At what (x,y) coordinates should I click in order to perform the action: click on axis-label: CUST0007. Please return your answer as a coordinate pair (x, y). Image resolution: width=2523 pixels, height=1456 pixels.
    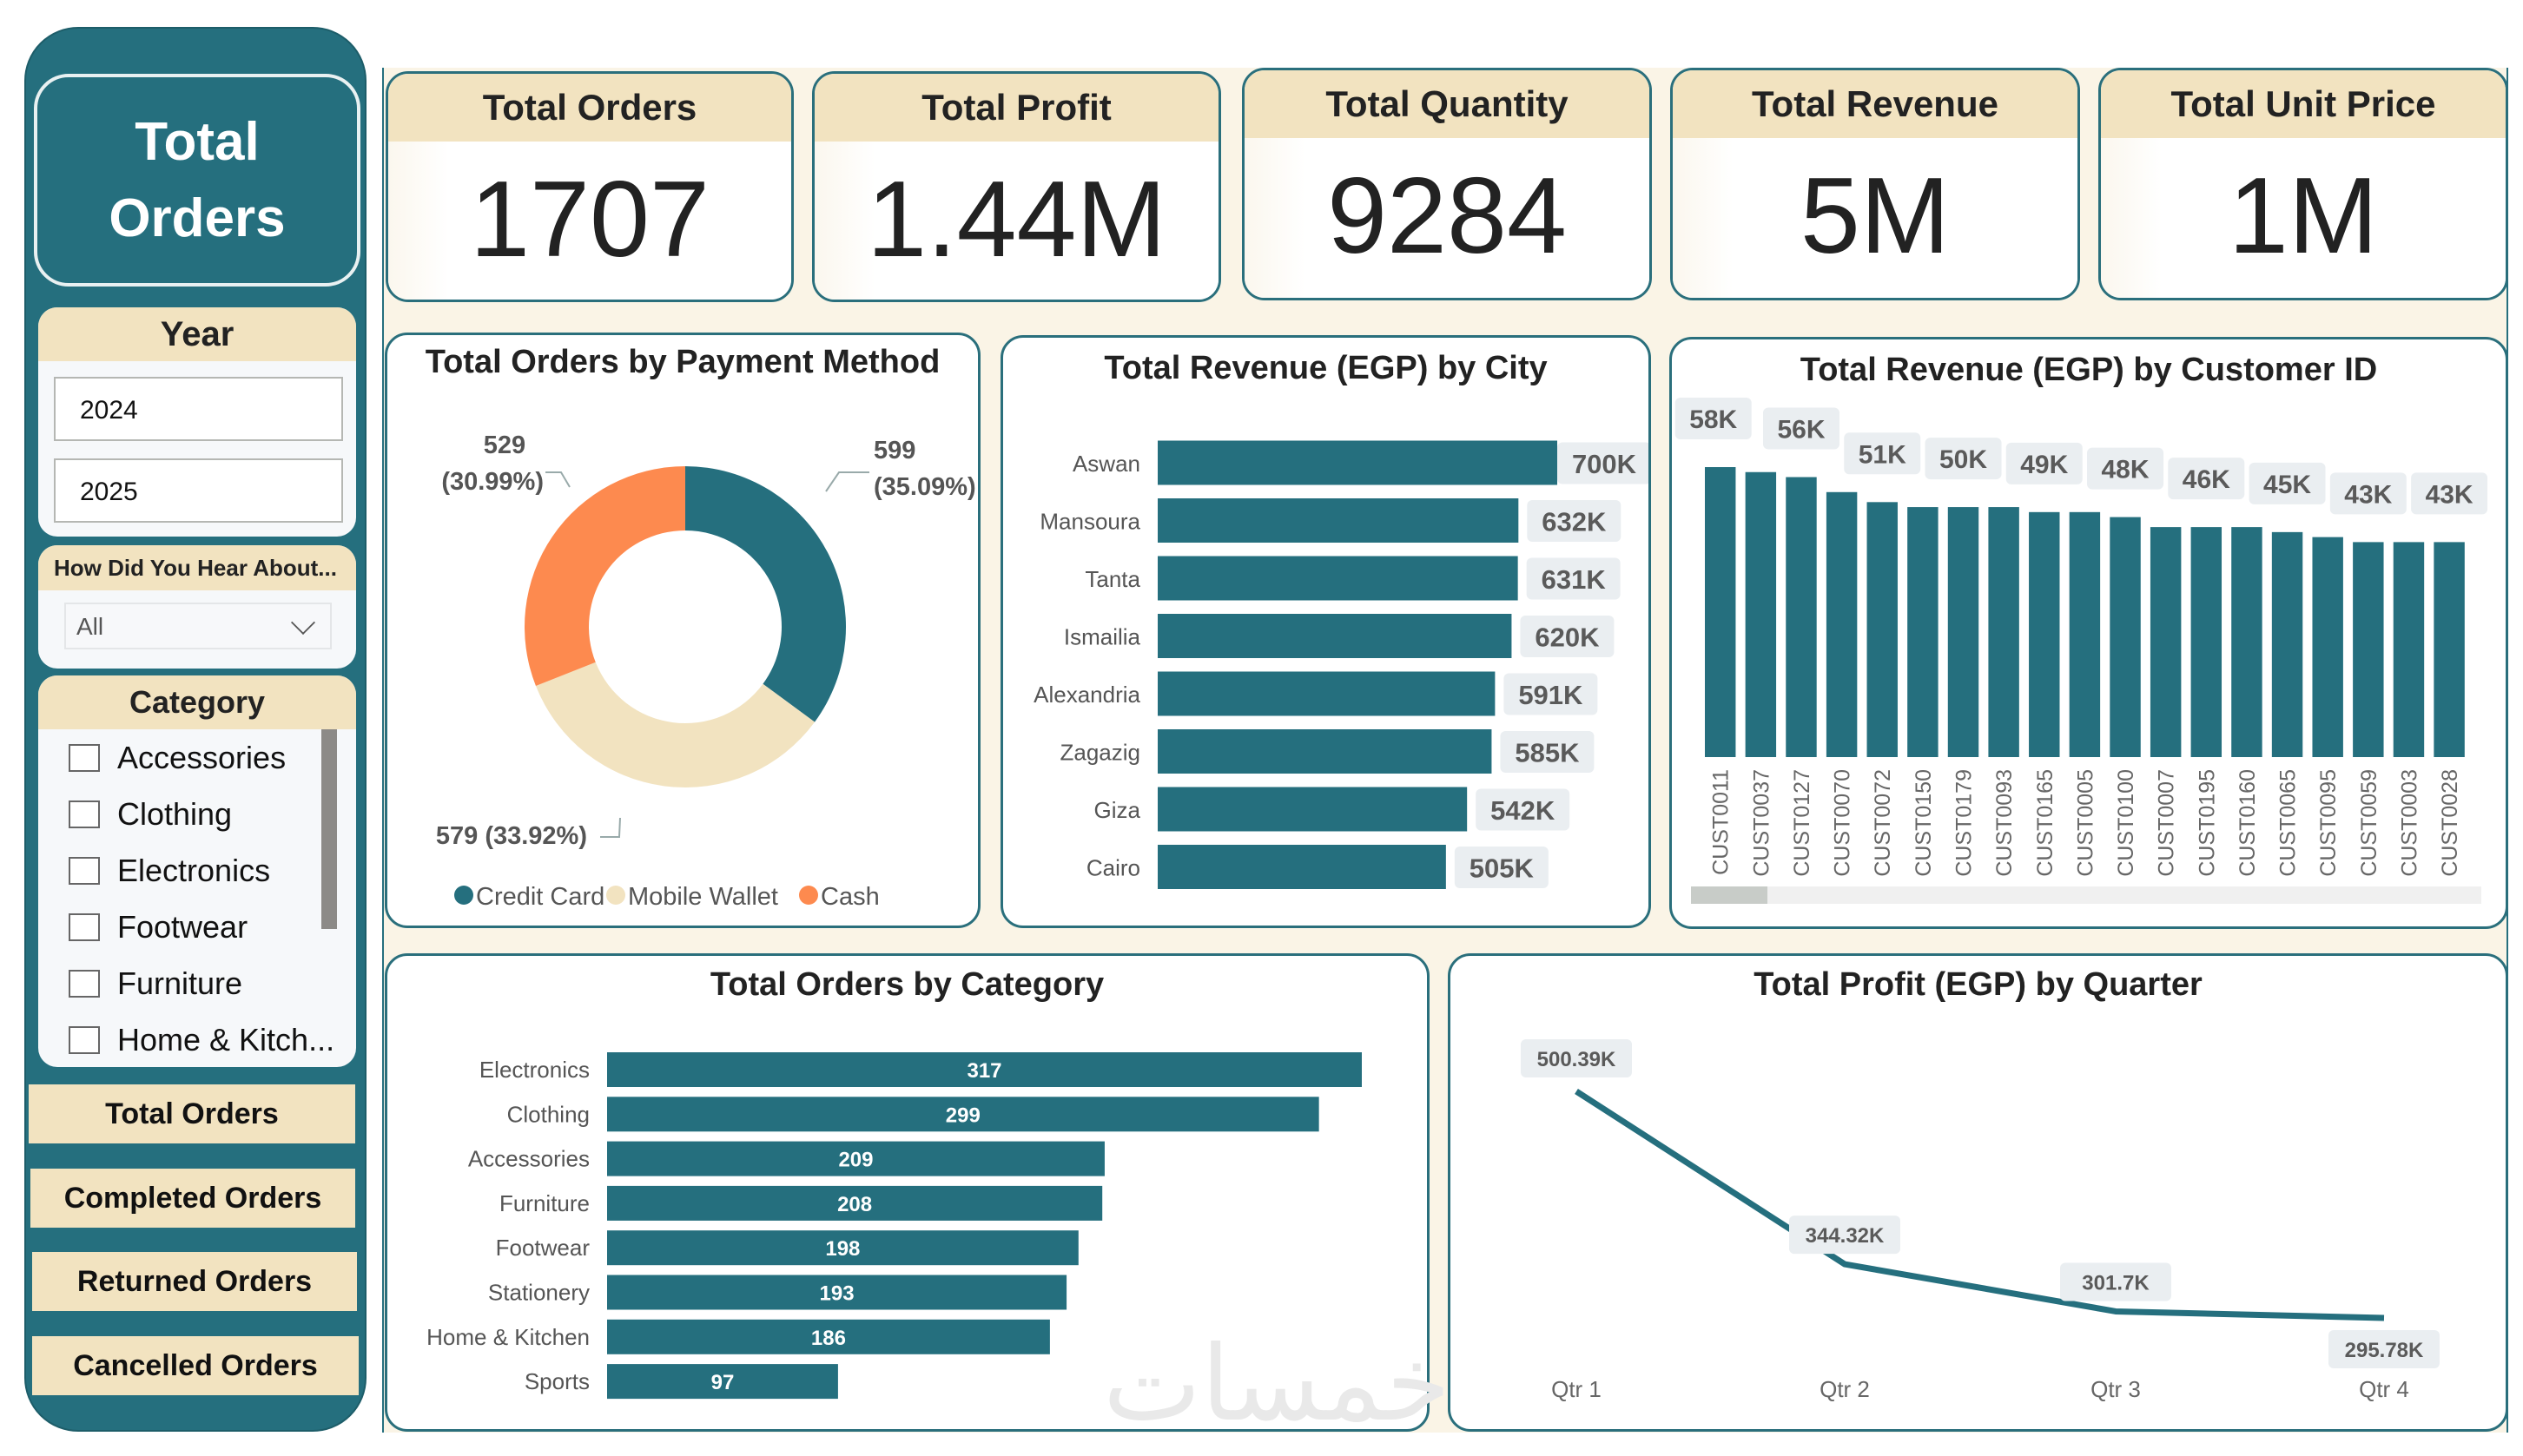
    Looking at the image, I should click on (2167, 823).